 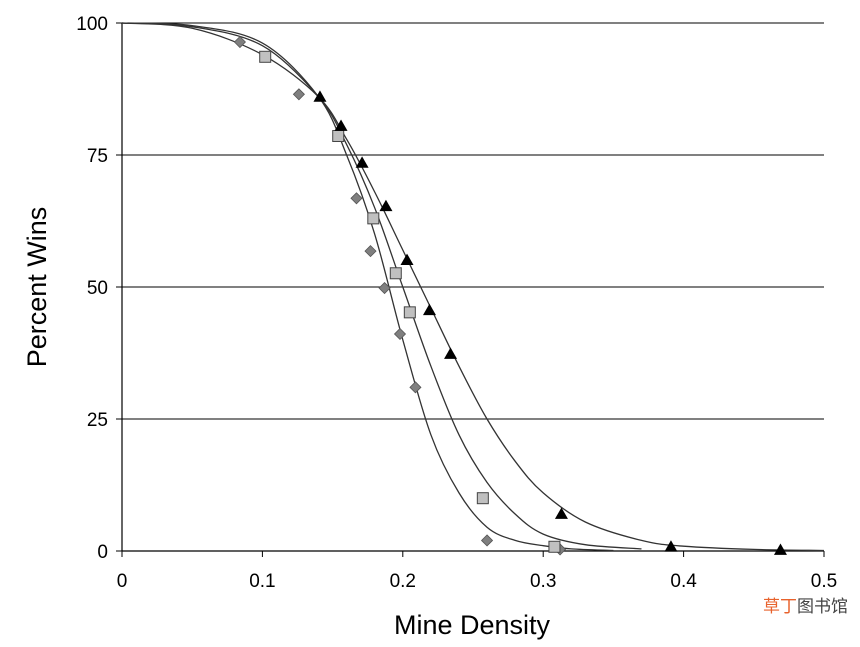 What do you see at coordinates (780, 607) in the screenshot?
I see `watermark-part-a: 草丁` at bounding box center [780, 607].